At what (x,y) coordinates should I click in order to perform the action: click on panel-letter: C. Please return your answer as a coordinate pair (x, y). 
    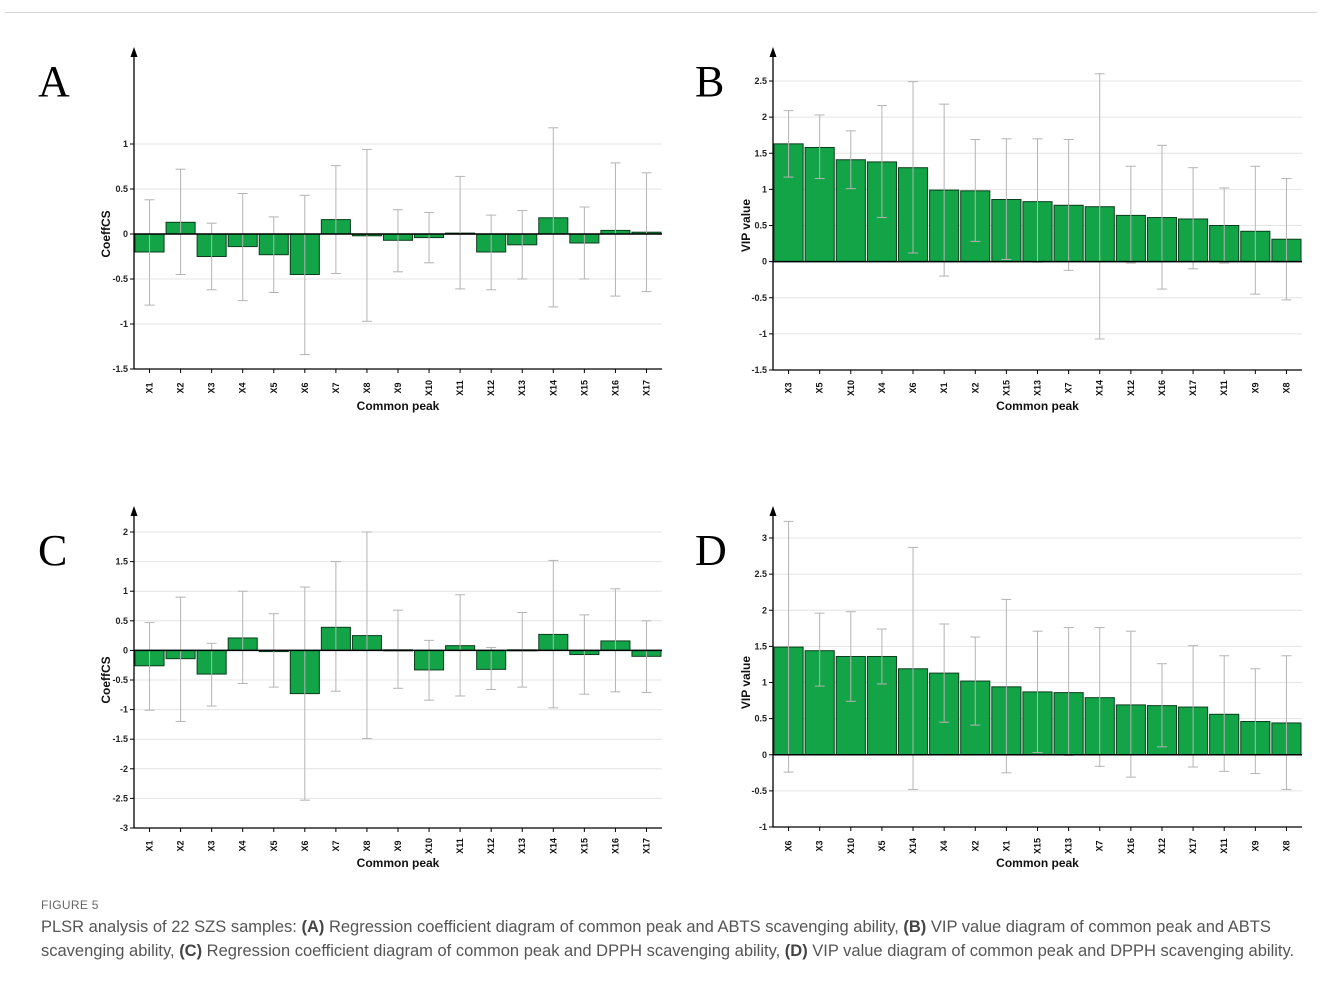
    Looking at the image, I should click on (52, 550).